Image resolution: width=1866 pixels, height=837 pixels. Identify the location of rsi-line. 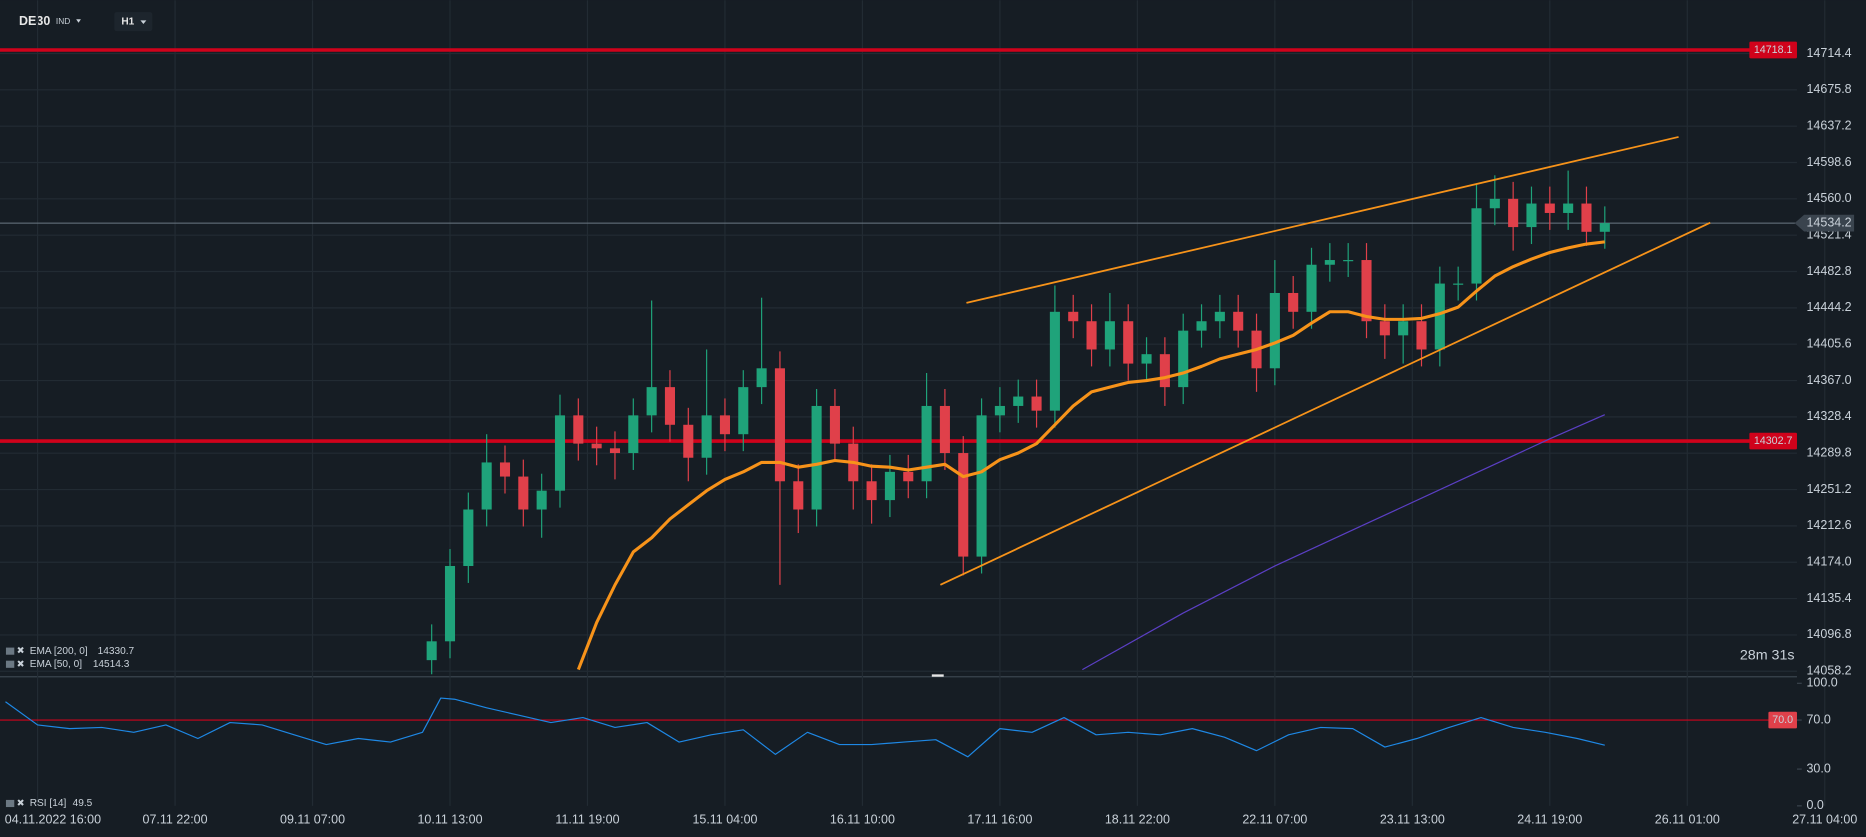
(805, 727).